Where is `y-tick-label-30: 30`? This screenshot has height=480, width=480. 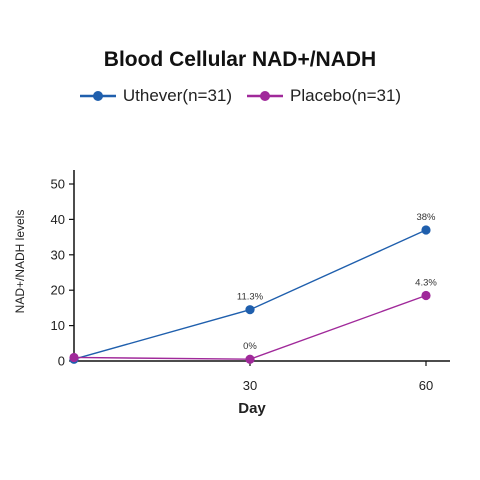 y-tick-label-30: 30 is located at coordinates (58, 254).